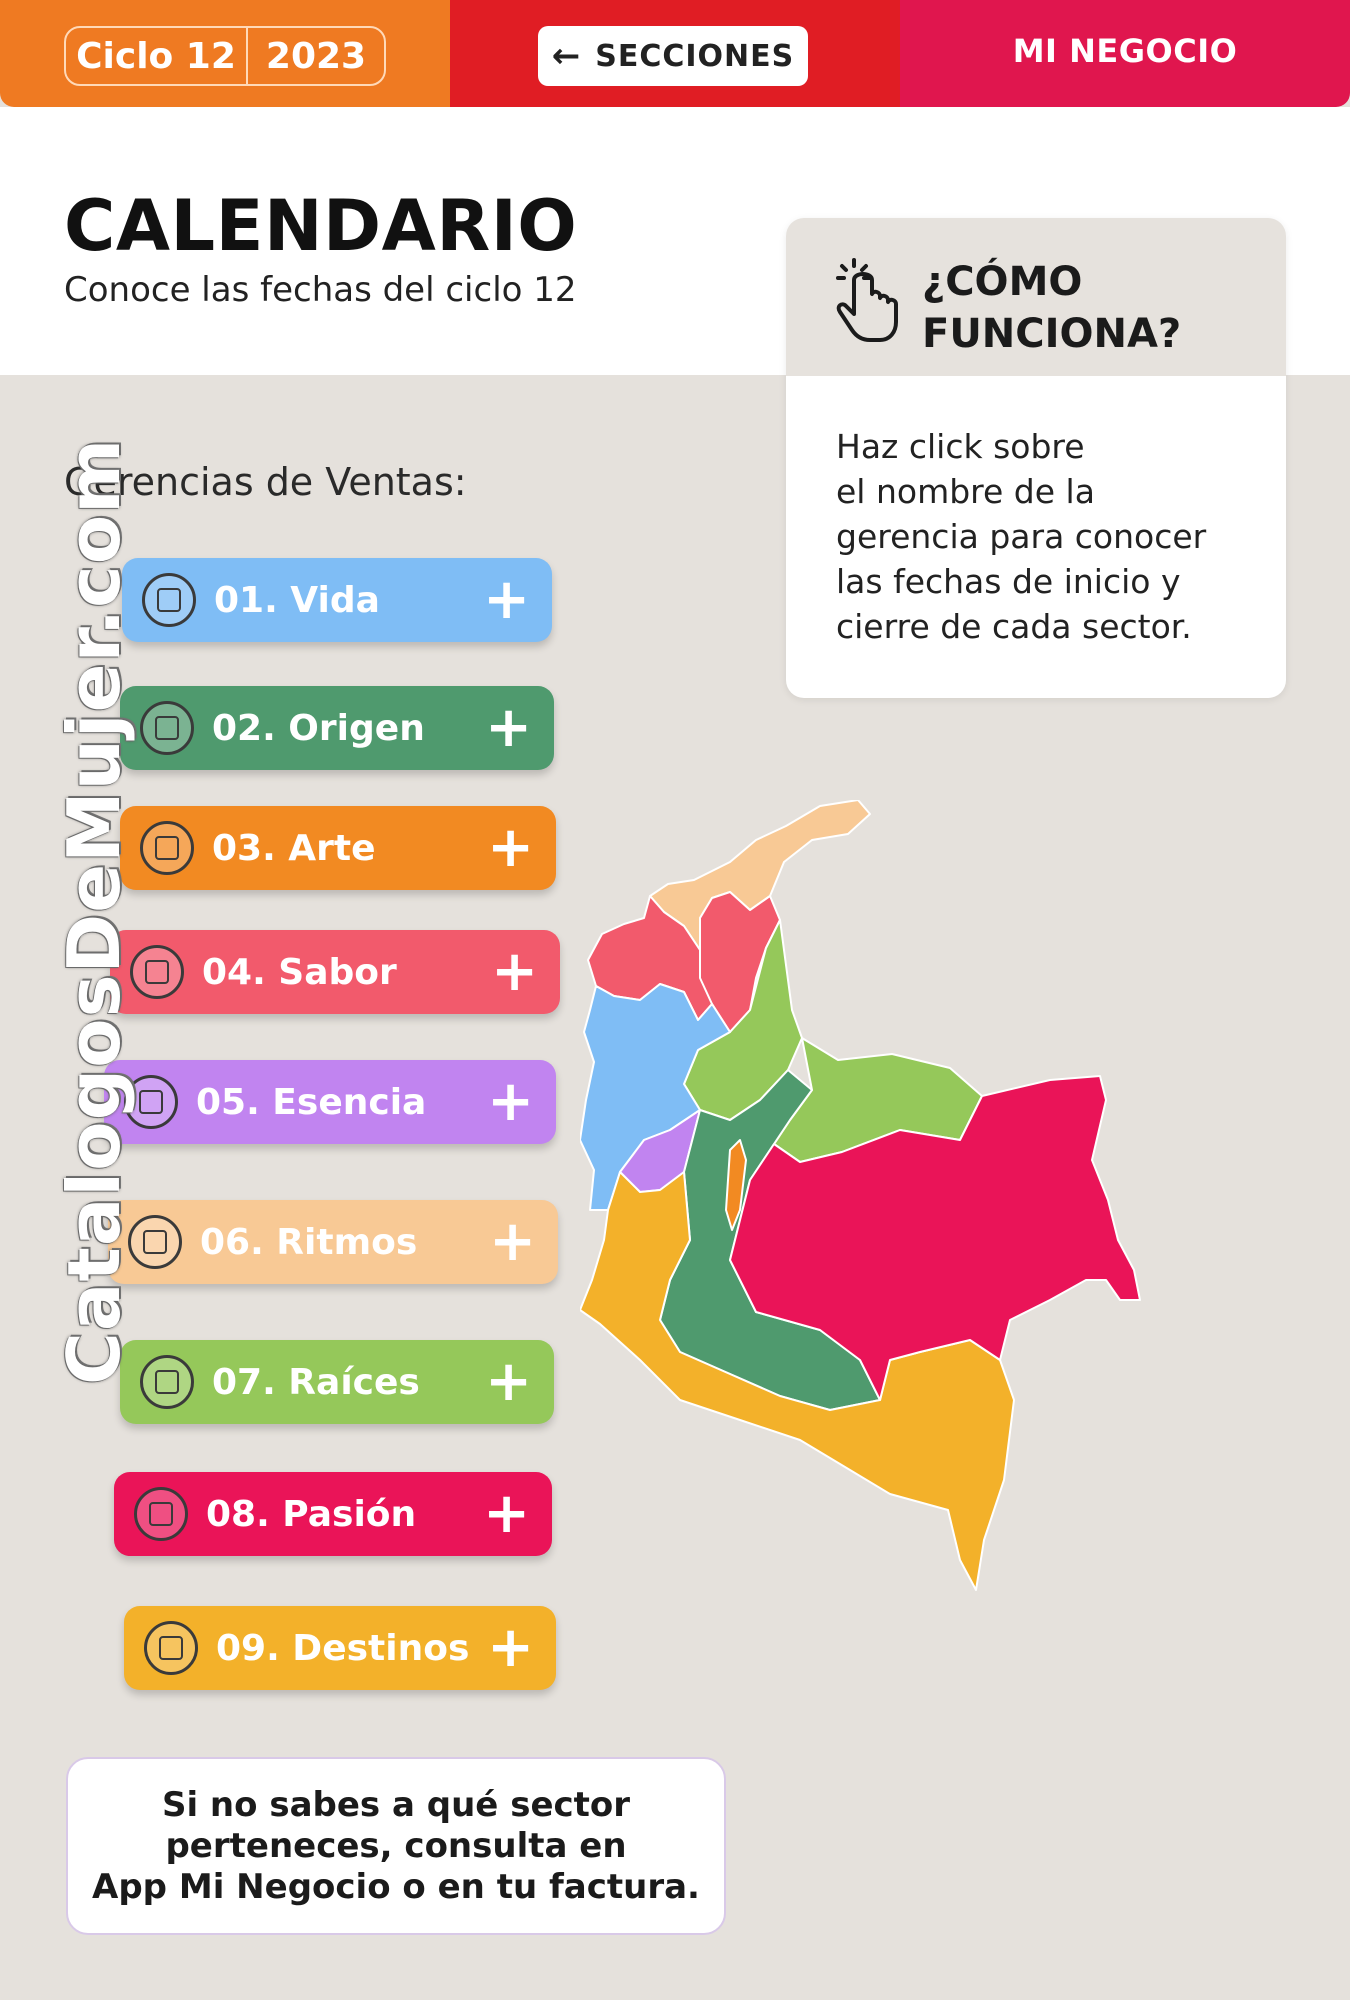 The image size is (1350, 2000). What do you see at coordinates (265, 482) in the screenshot?
I see `gerencias-label: Gerencias de Ventas:` at bounding box center [265, 482].